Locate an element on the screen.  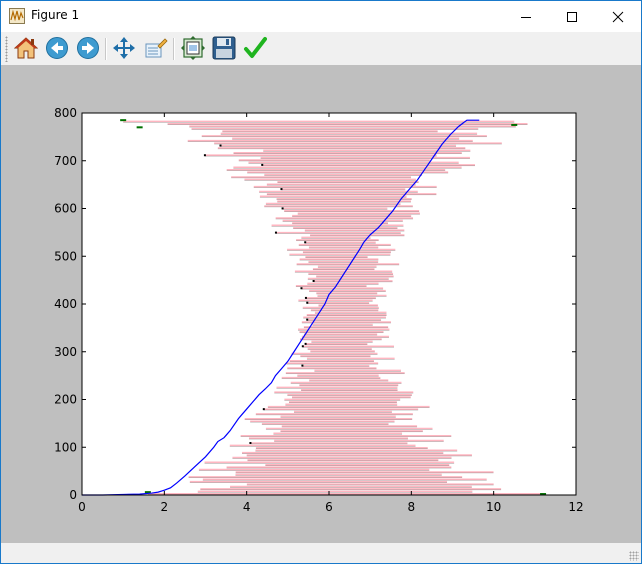
x-tick-label: 6 is located at coordinates (329, 507).